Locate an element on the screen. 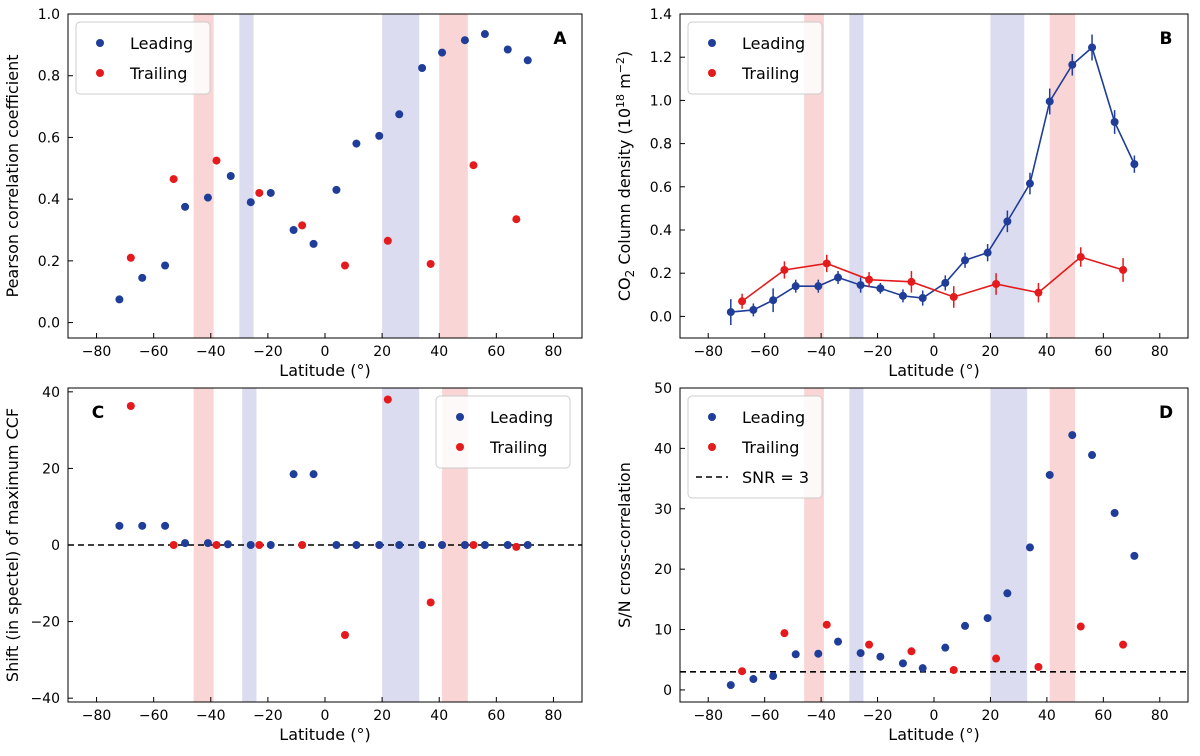 The height and width of the screenshot is (756, 1200). y-axis-label-part: 2 is located at coordinates (630, 274).